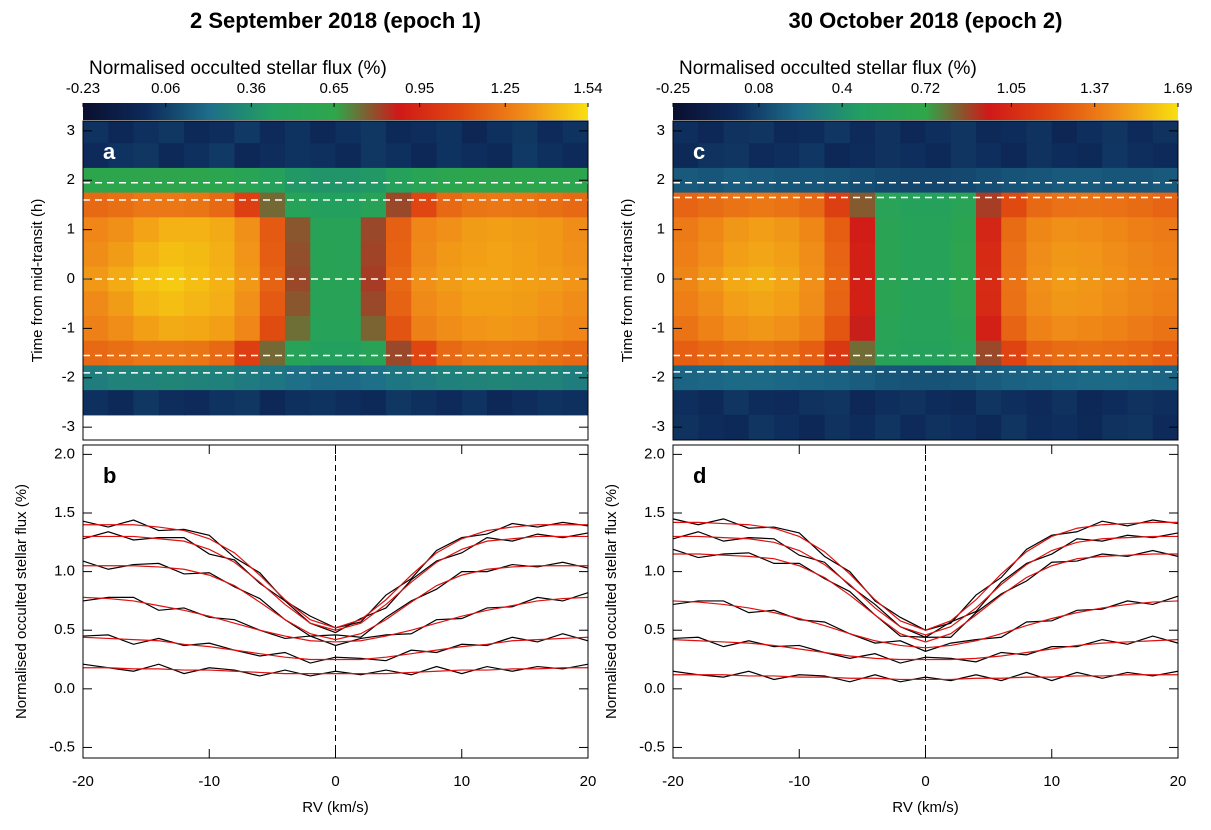  What do you see at coordinates (335, 20) in the screenshot?
I see `chart-title: 2 September 2018 (epoch 1)` at bounding box center [335, 20].